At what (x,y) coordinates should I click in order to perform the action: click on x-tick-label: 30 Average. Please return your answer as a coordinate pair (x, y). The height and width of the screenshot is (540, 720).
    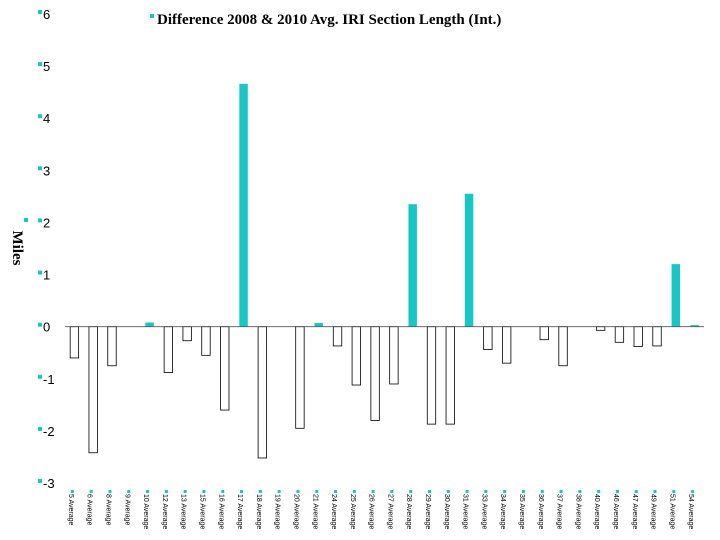
    Looking at the image, I should click on (446, 511).